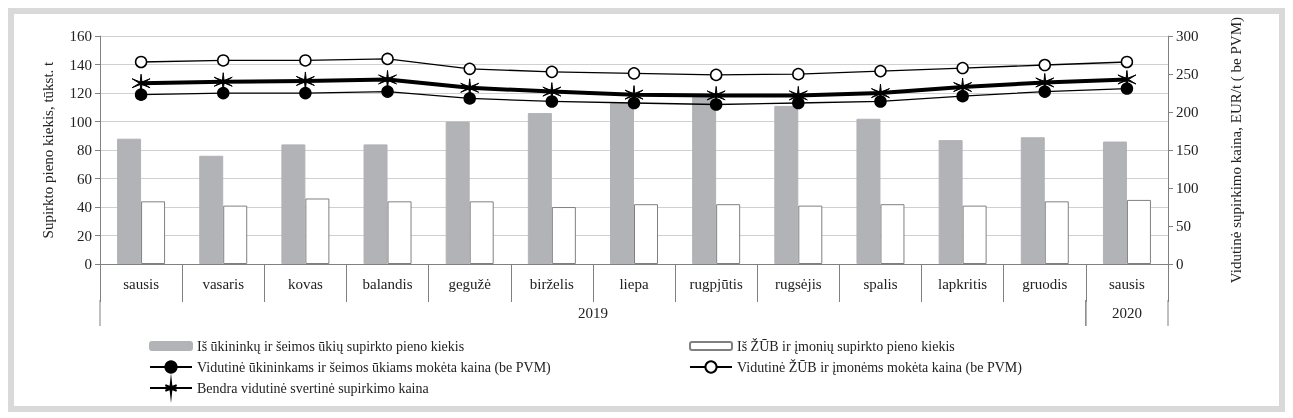  Describe the element at coordinates (84, 178) in the screenshot. I see `y-tick-label: 60` at that location.